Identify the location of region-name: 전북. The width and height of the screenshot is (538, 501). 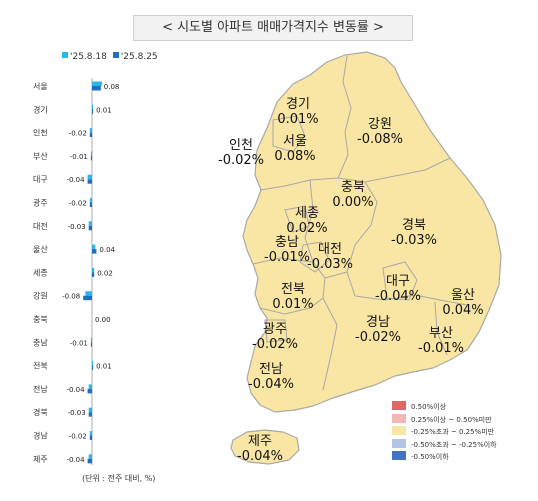
(293, 289).